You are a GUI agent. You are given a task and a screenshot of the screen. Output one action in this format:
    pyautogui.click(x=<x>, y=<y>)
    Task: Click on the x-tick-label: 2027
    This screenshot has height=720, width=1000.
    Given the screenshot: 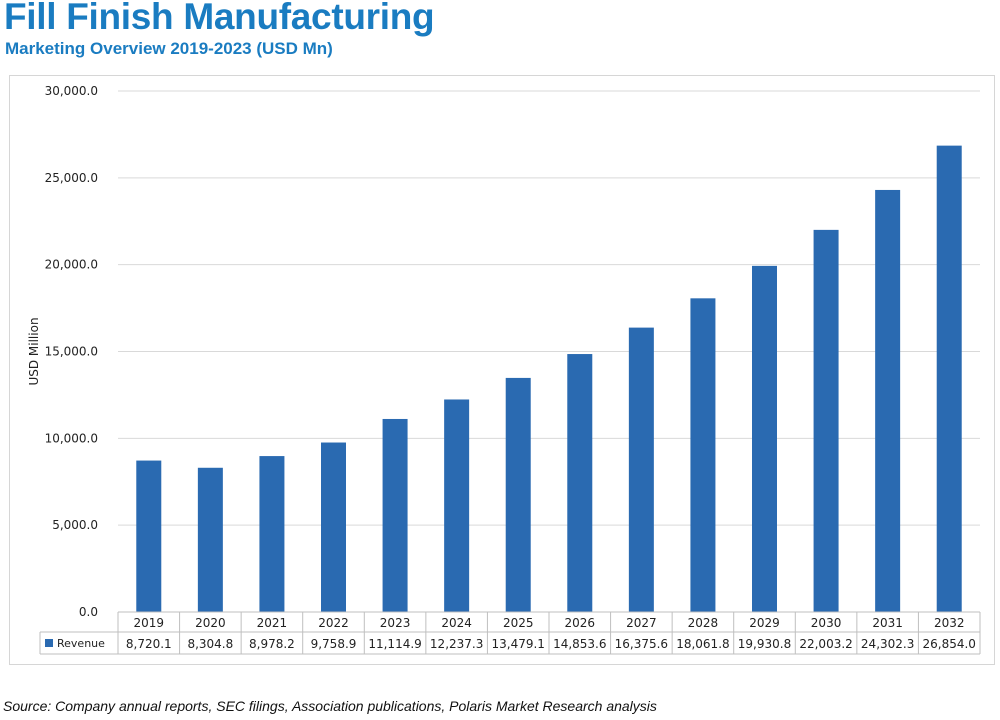 What is the action you would take?
    pyautogui.click(x=641, y=623)
    